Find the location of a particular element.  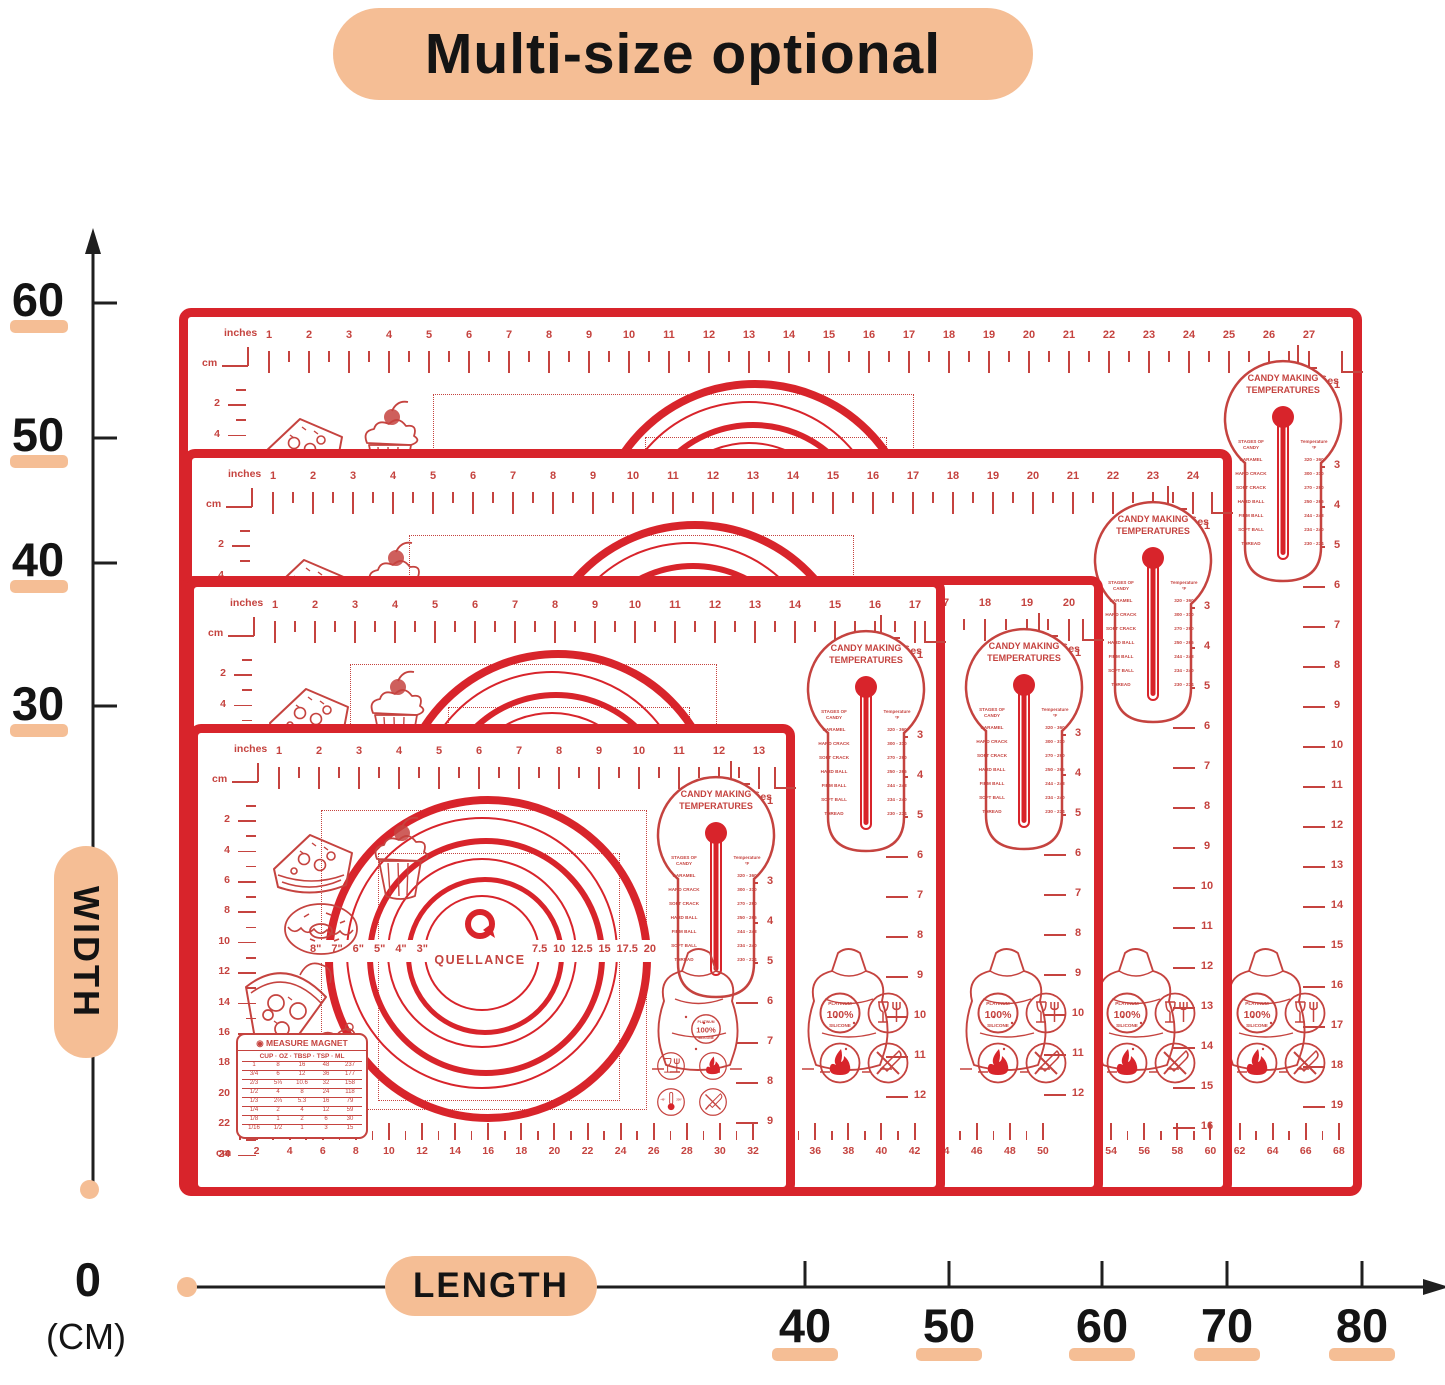

measure-magnet-cell: 12 is located at coordinates (326, 1110).